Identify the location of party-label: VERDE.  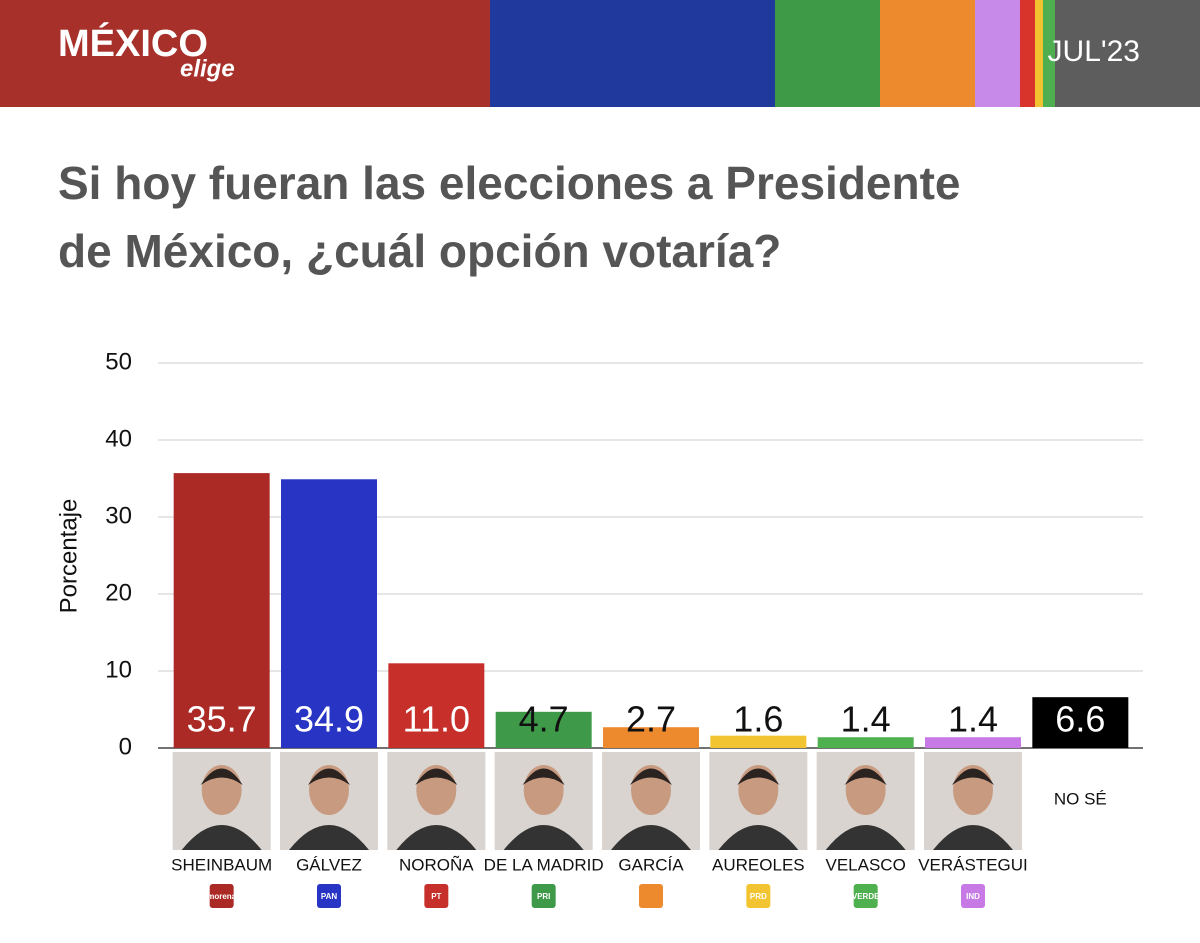
(866, 896).